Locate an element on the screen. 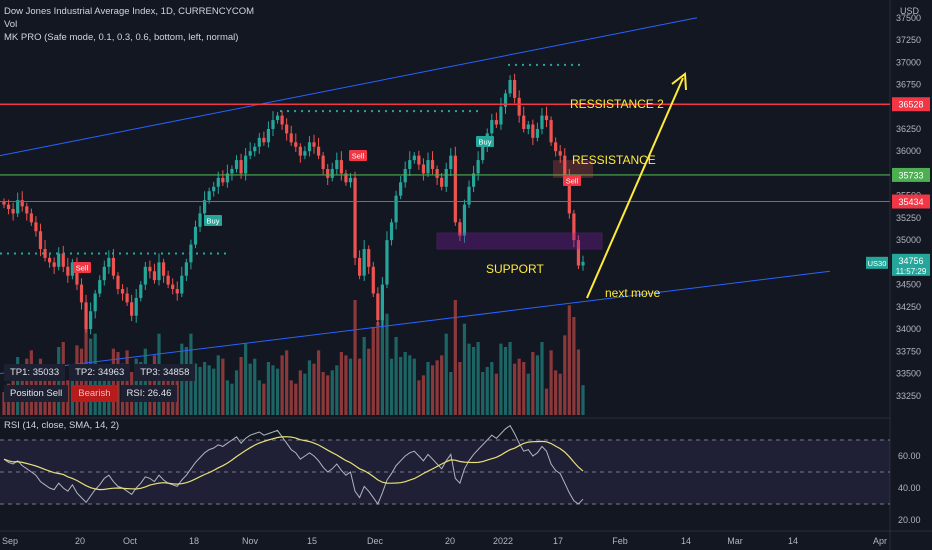 Image resolution: width=932 pixels, height=550 pixels. price-tick-label: 34250 is located at coordinates (908, 307).